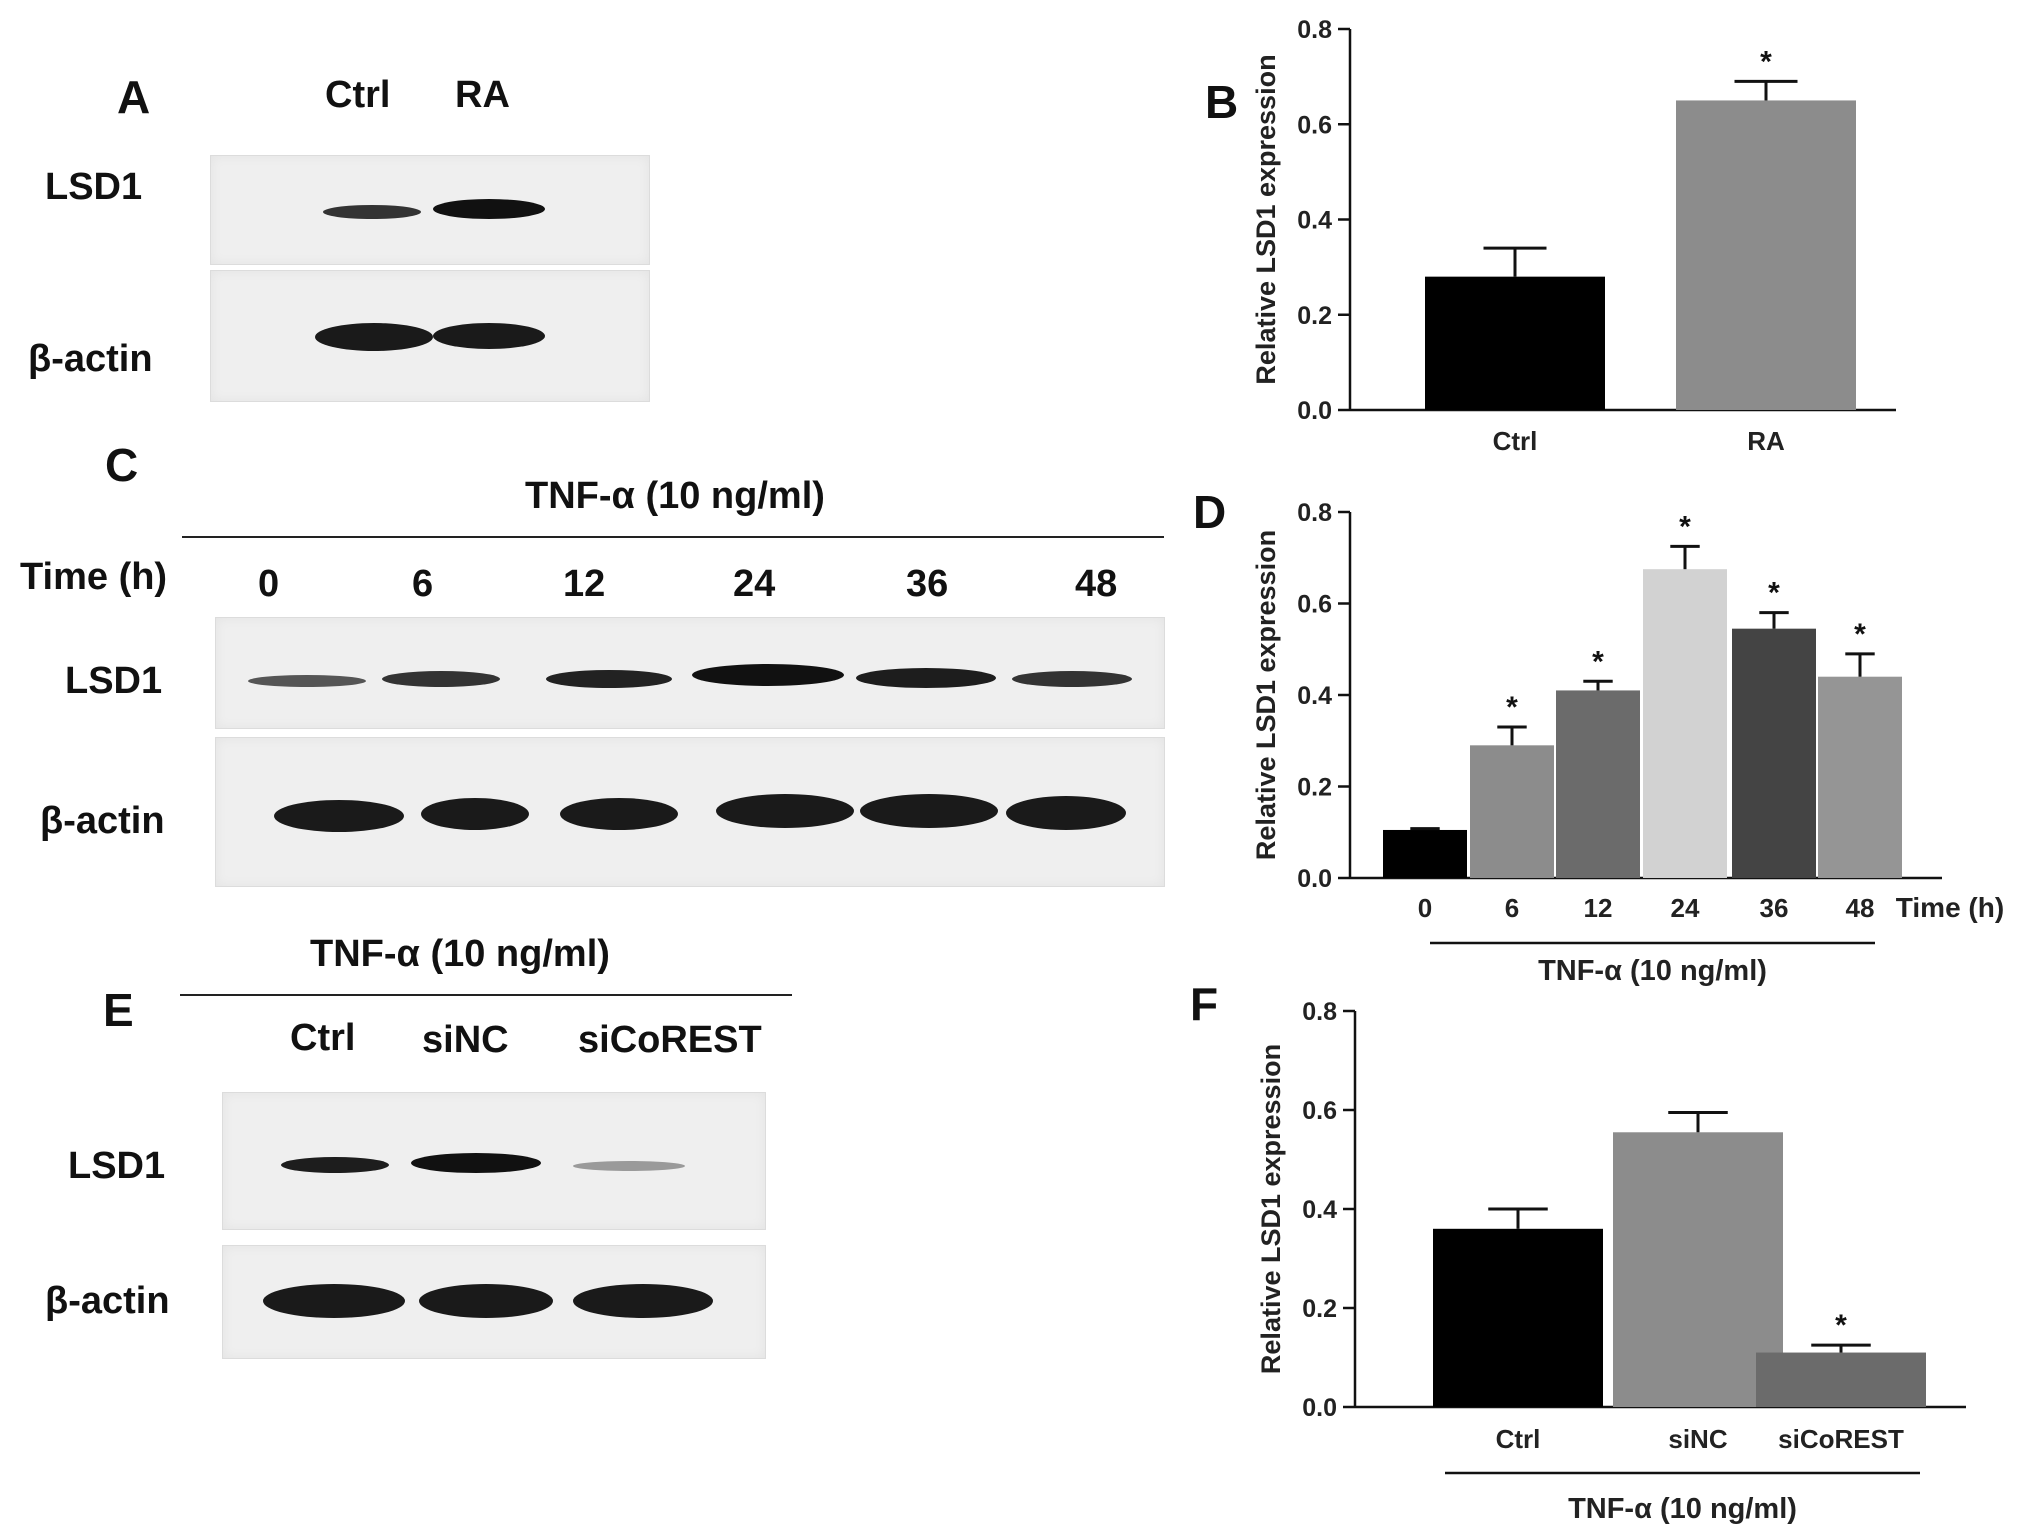  What do you see at coordinates (118, 1010) in the screenshot?
I see `panel-letter-e: E` at bounding box center [118, 1010].